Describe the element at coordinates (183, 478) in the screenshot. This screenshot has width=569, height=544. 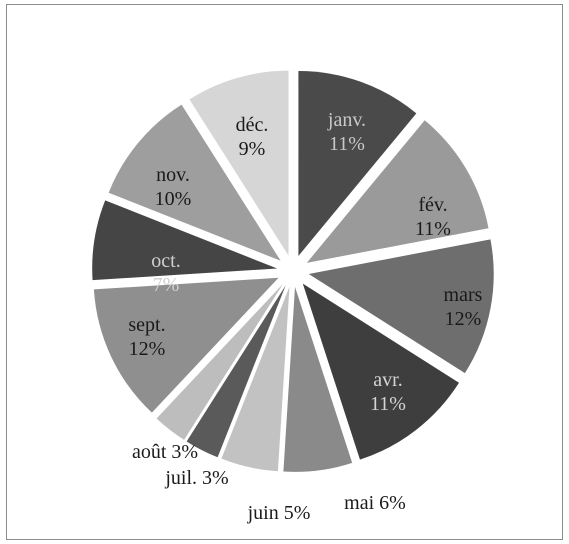
I see `slice-category: juil.` at that location.